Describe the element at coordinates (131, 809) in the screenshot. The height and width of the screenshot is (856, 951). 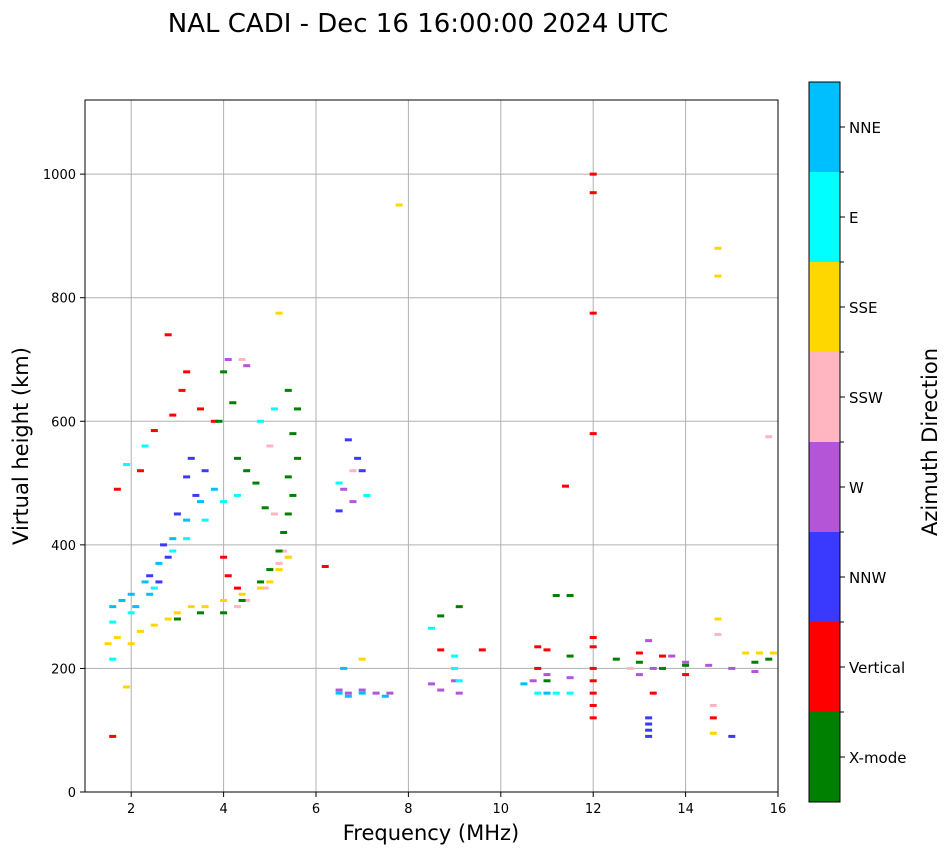
I see `x-tick-label: 2` at that location.